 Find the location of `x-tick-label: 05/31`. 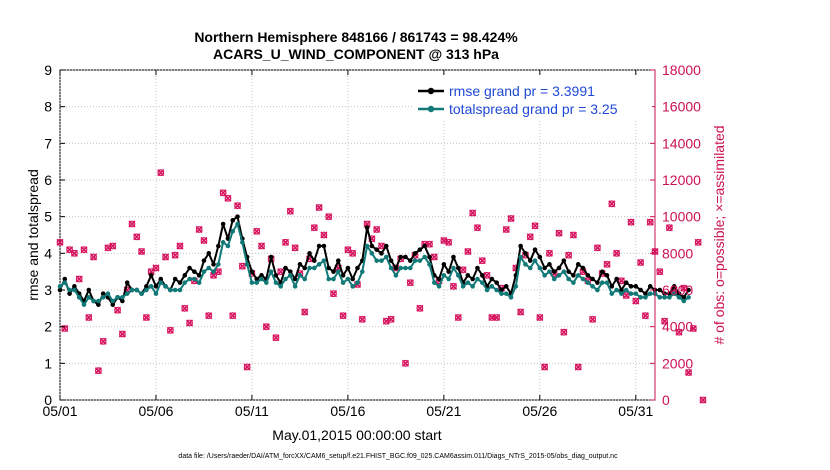

x-tick-label: 05/31 is located at coordinates (635, 411).